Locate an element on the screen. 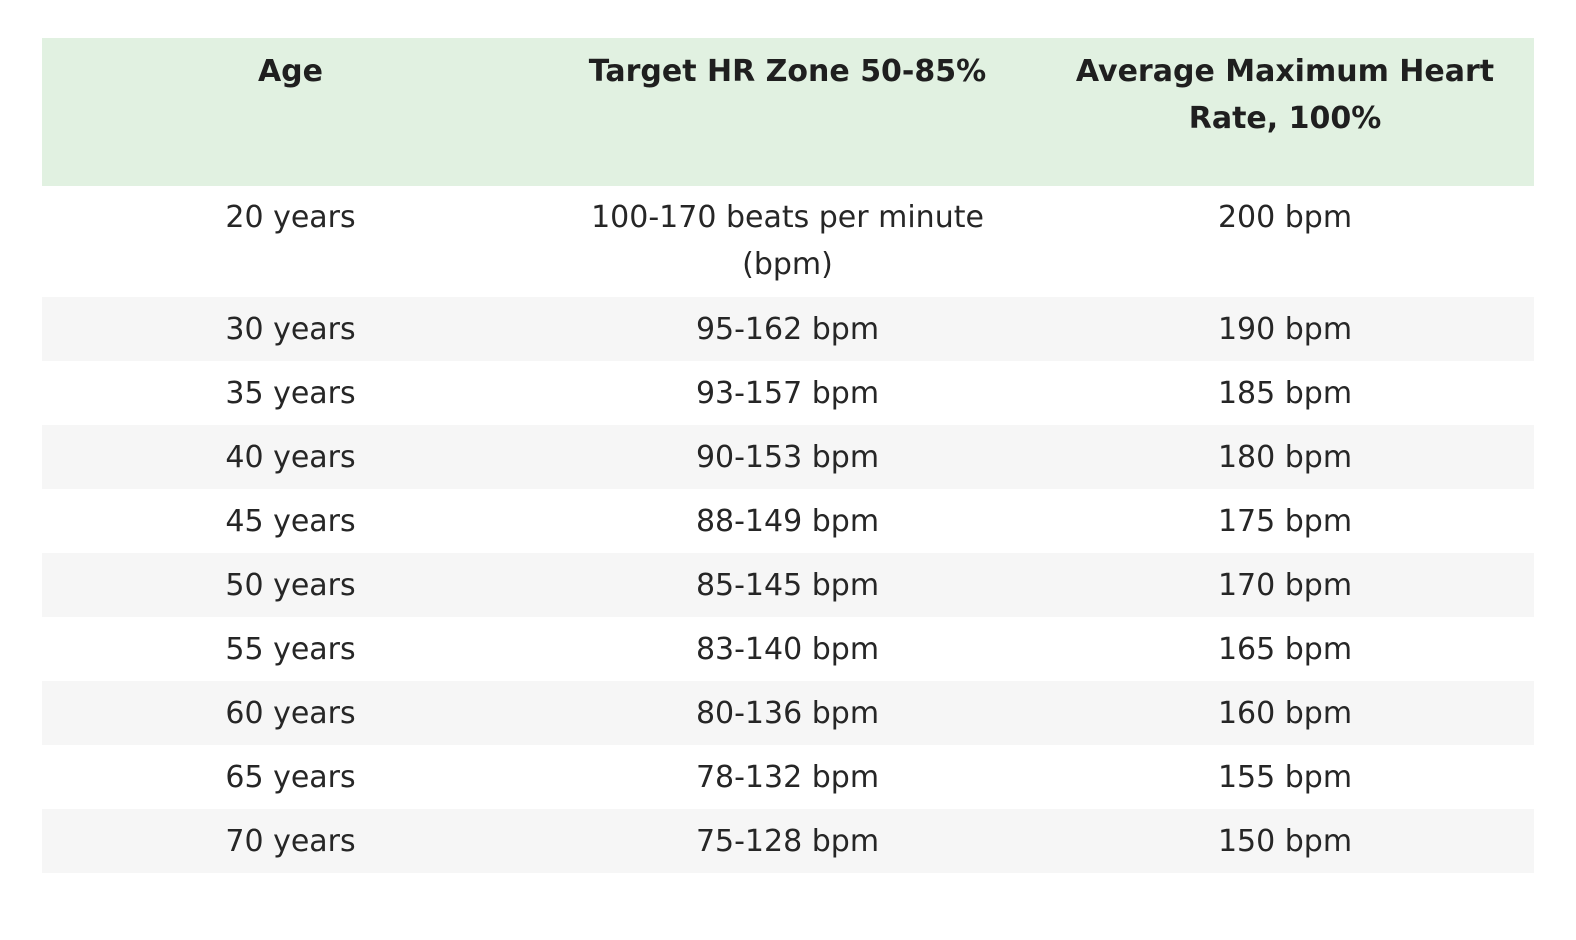  max-heart-rate-cell: 175 bpm is located at coordinates (1285, 521).